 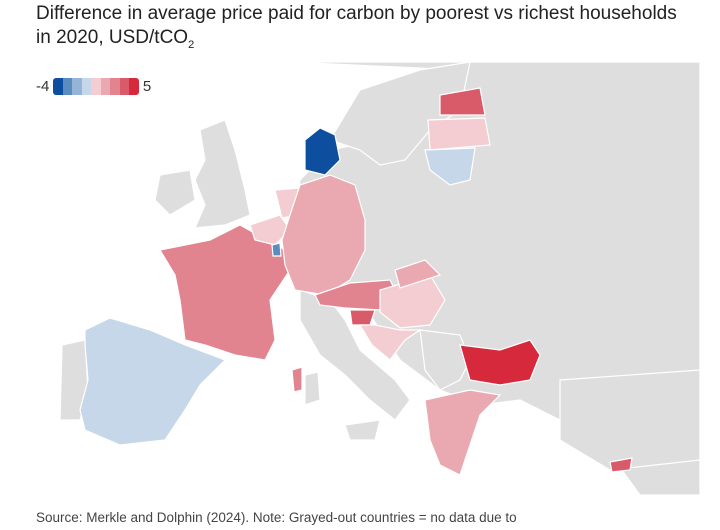 I want to click on country-croatia, so click(x=390, y=342).